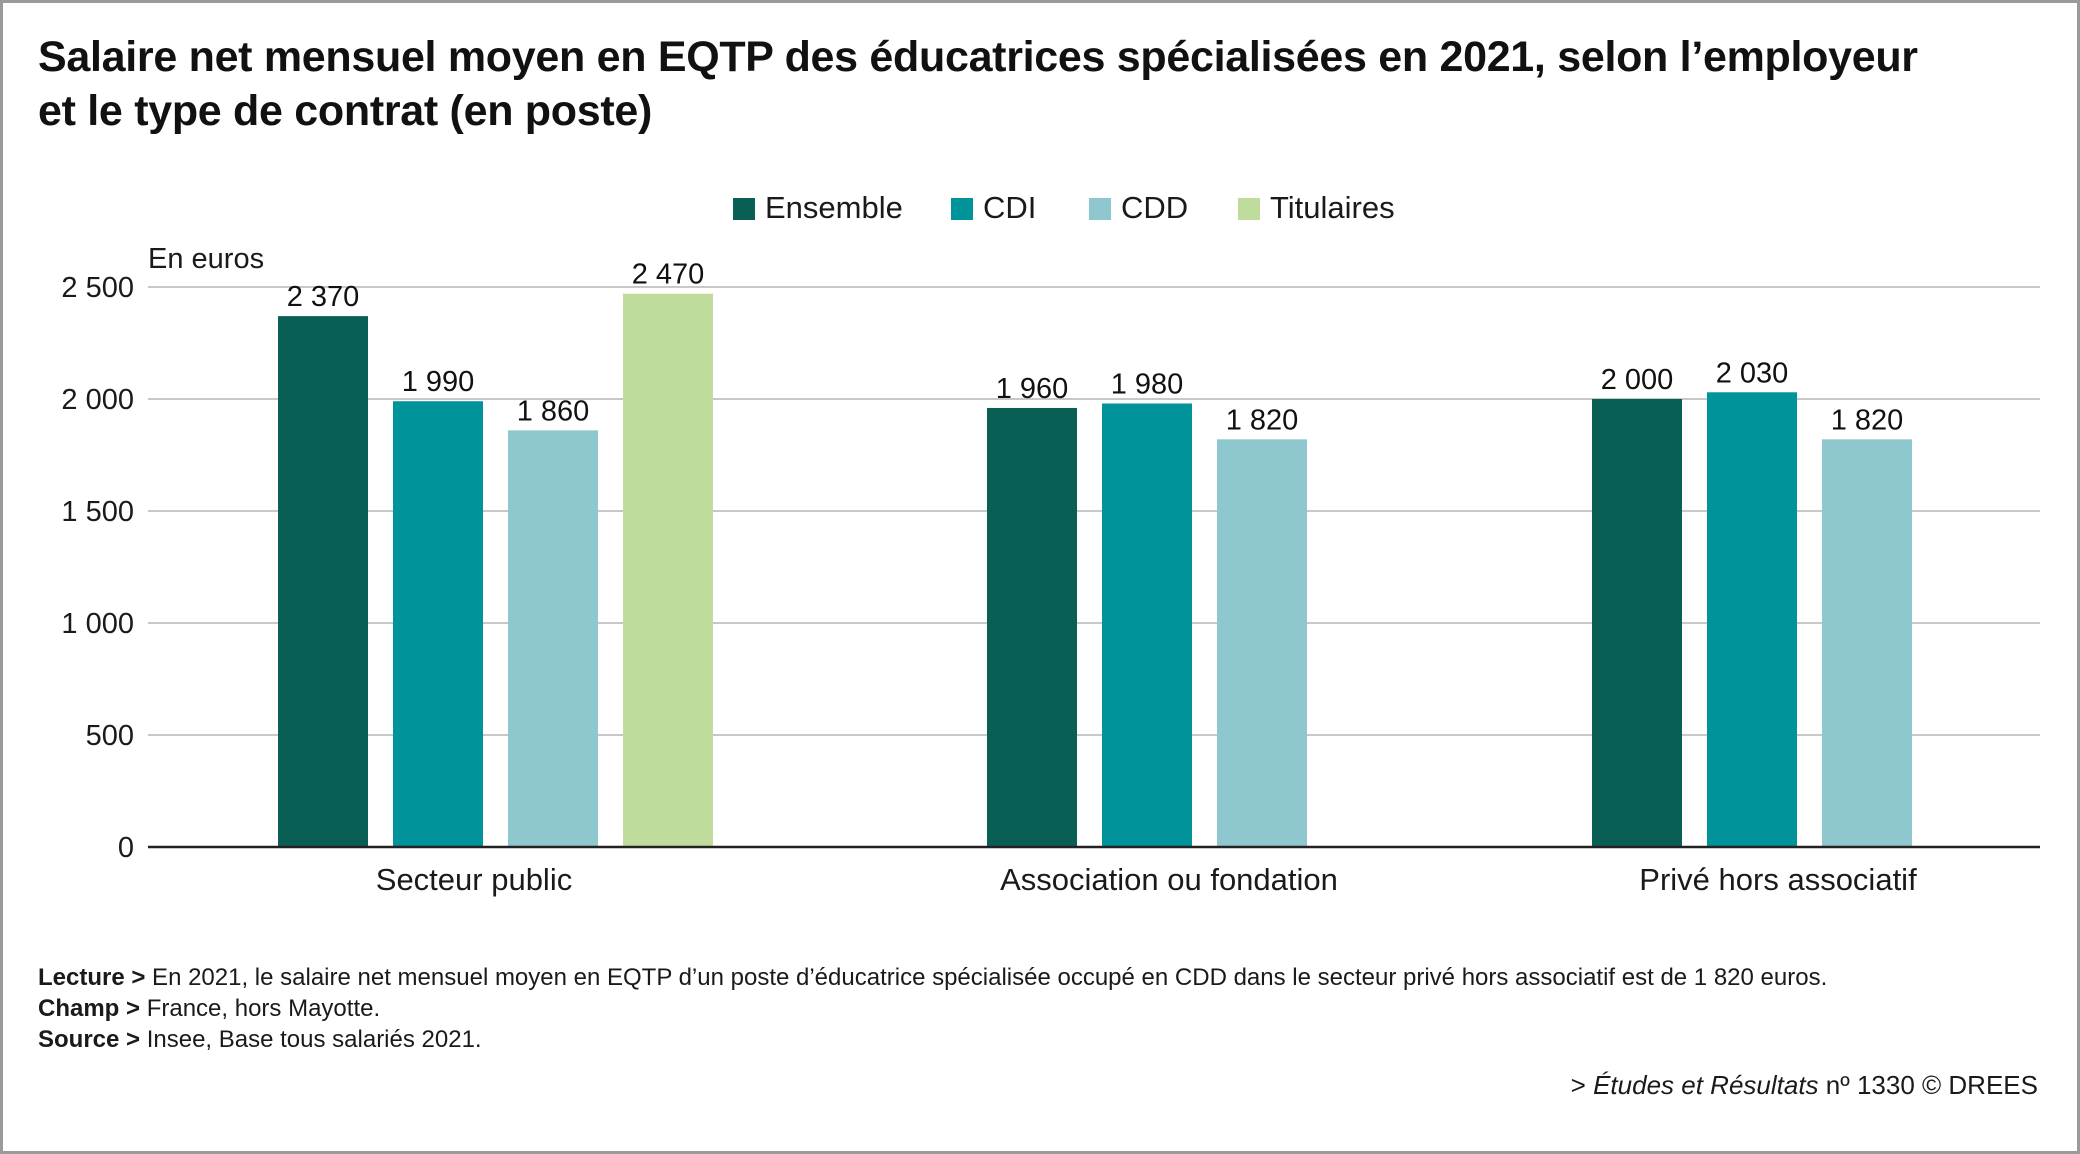 Image resolution: width=2080 pixels, height=1154 pixels. What do you see at coordinates (97, 288) in the screenshot?
I see `y-tick-label: 2 500` at bounding box center [97, 288].